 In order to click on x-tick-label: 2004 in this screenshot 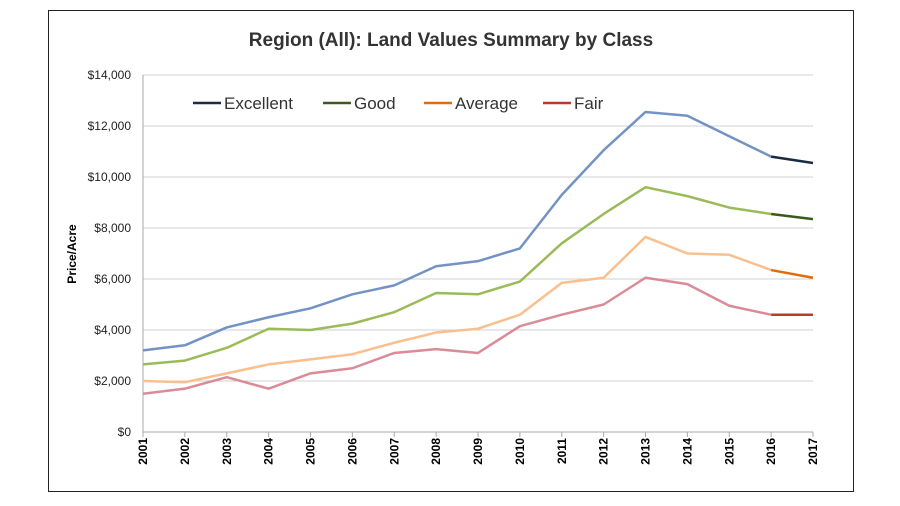, I will do `click(269, 451)`.